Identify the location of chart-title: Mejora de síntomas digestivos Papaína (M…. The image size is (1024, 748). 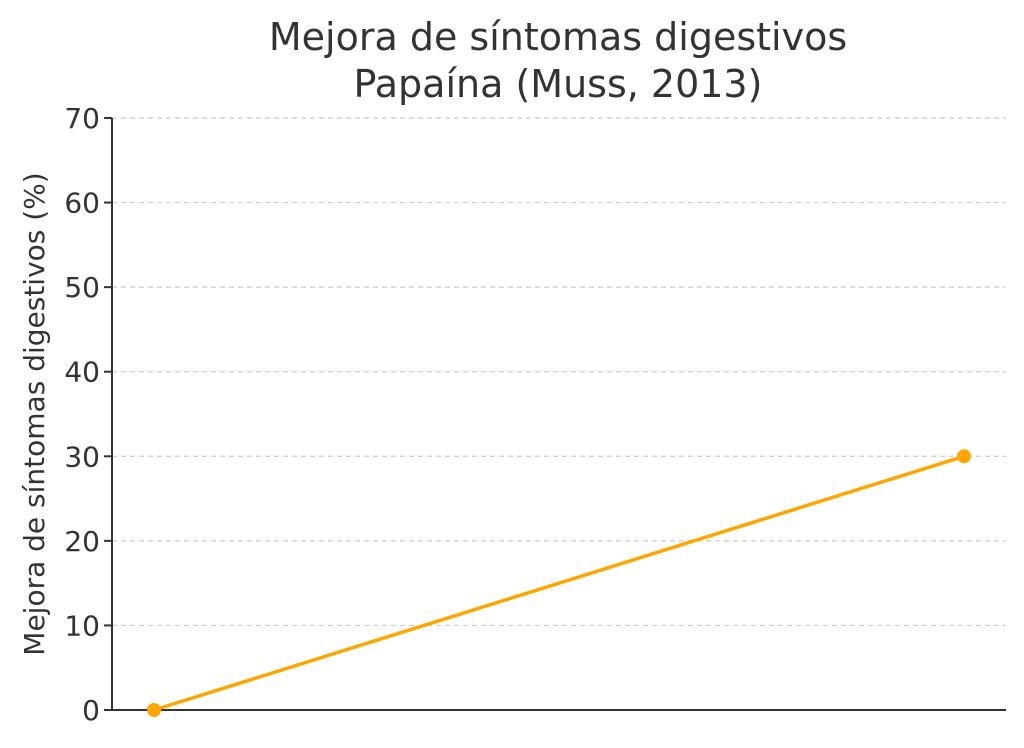
(558, 61).